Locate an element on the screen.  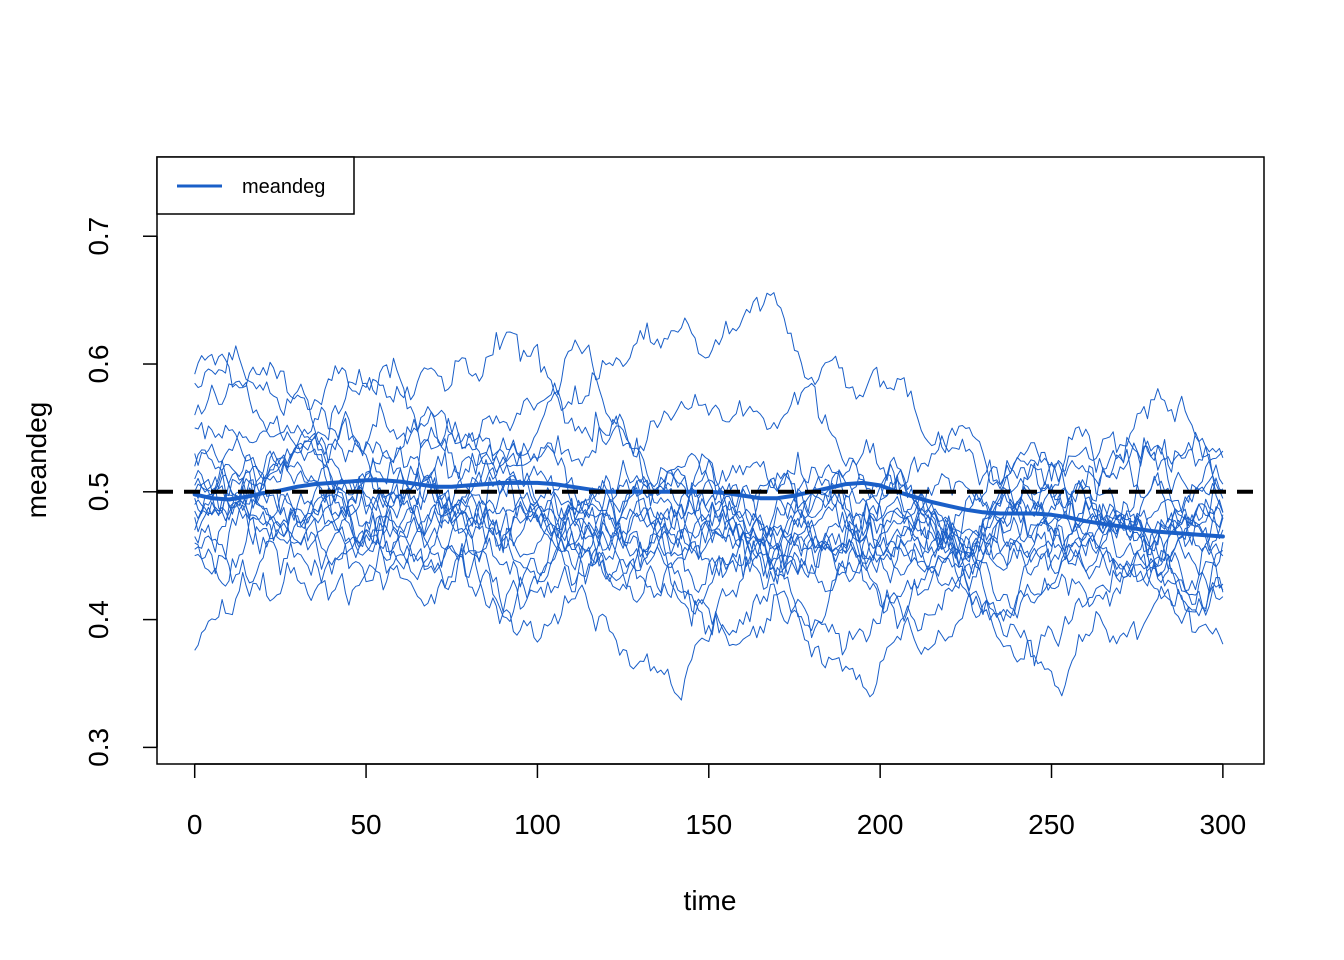
x-tick-label: 250 is located at coordinates (1051, 824).